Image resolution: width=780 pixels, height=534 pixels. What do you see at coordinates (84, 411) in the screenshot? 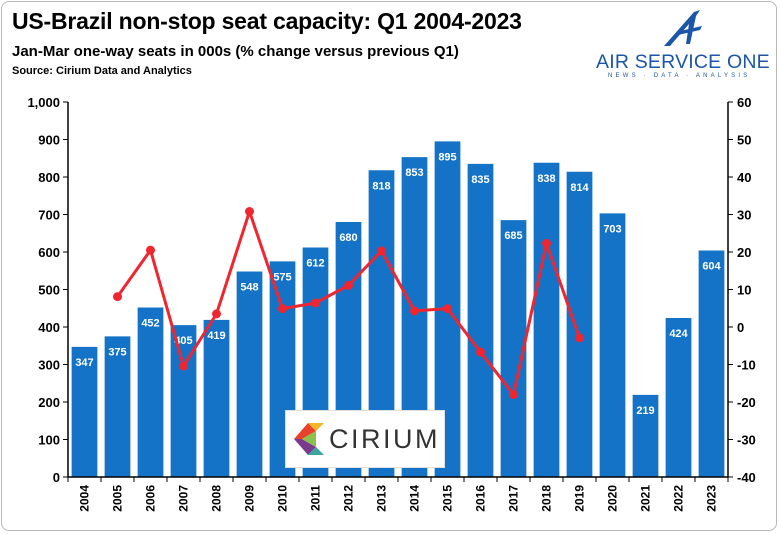
I see `bar-2004` at bounding box center [84, 411].